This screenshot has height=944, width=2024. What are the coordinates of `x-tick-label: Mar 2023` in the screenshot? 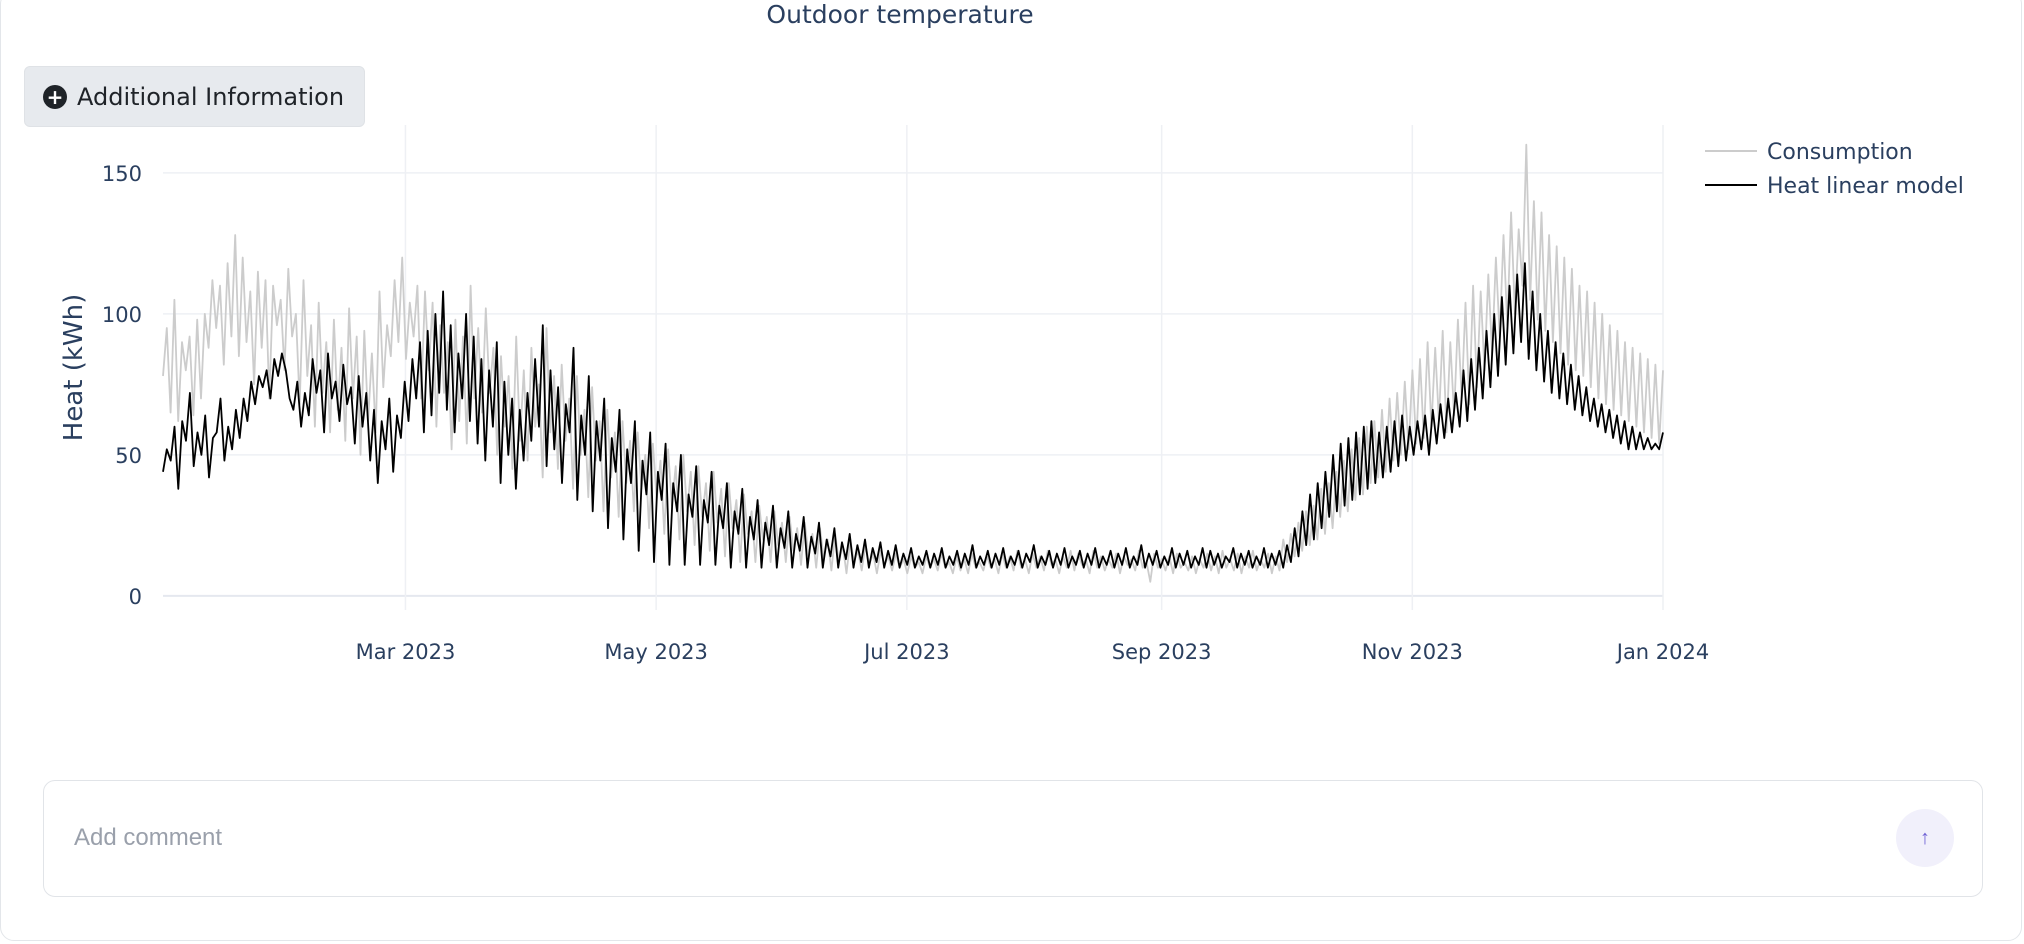 It's located at (406, 652).